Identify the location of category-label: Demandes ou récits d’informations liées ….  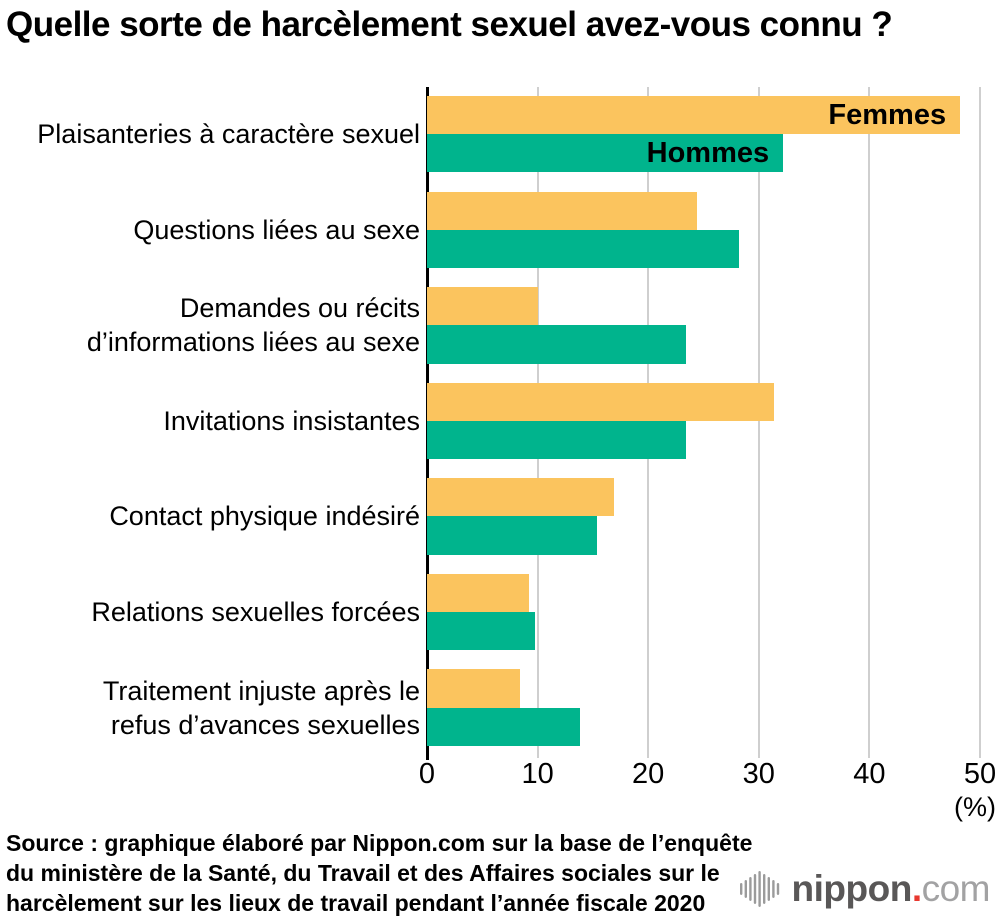
(253, 325).